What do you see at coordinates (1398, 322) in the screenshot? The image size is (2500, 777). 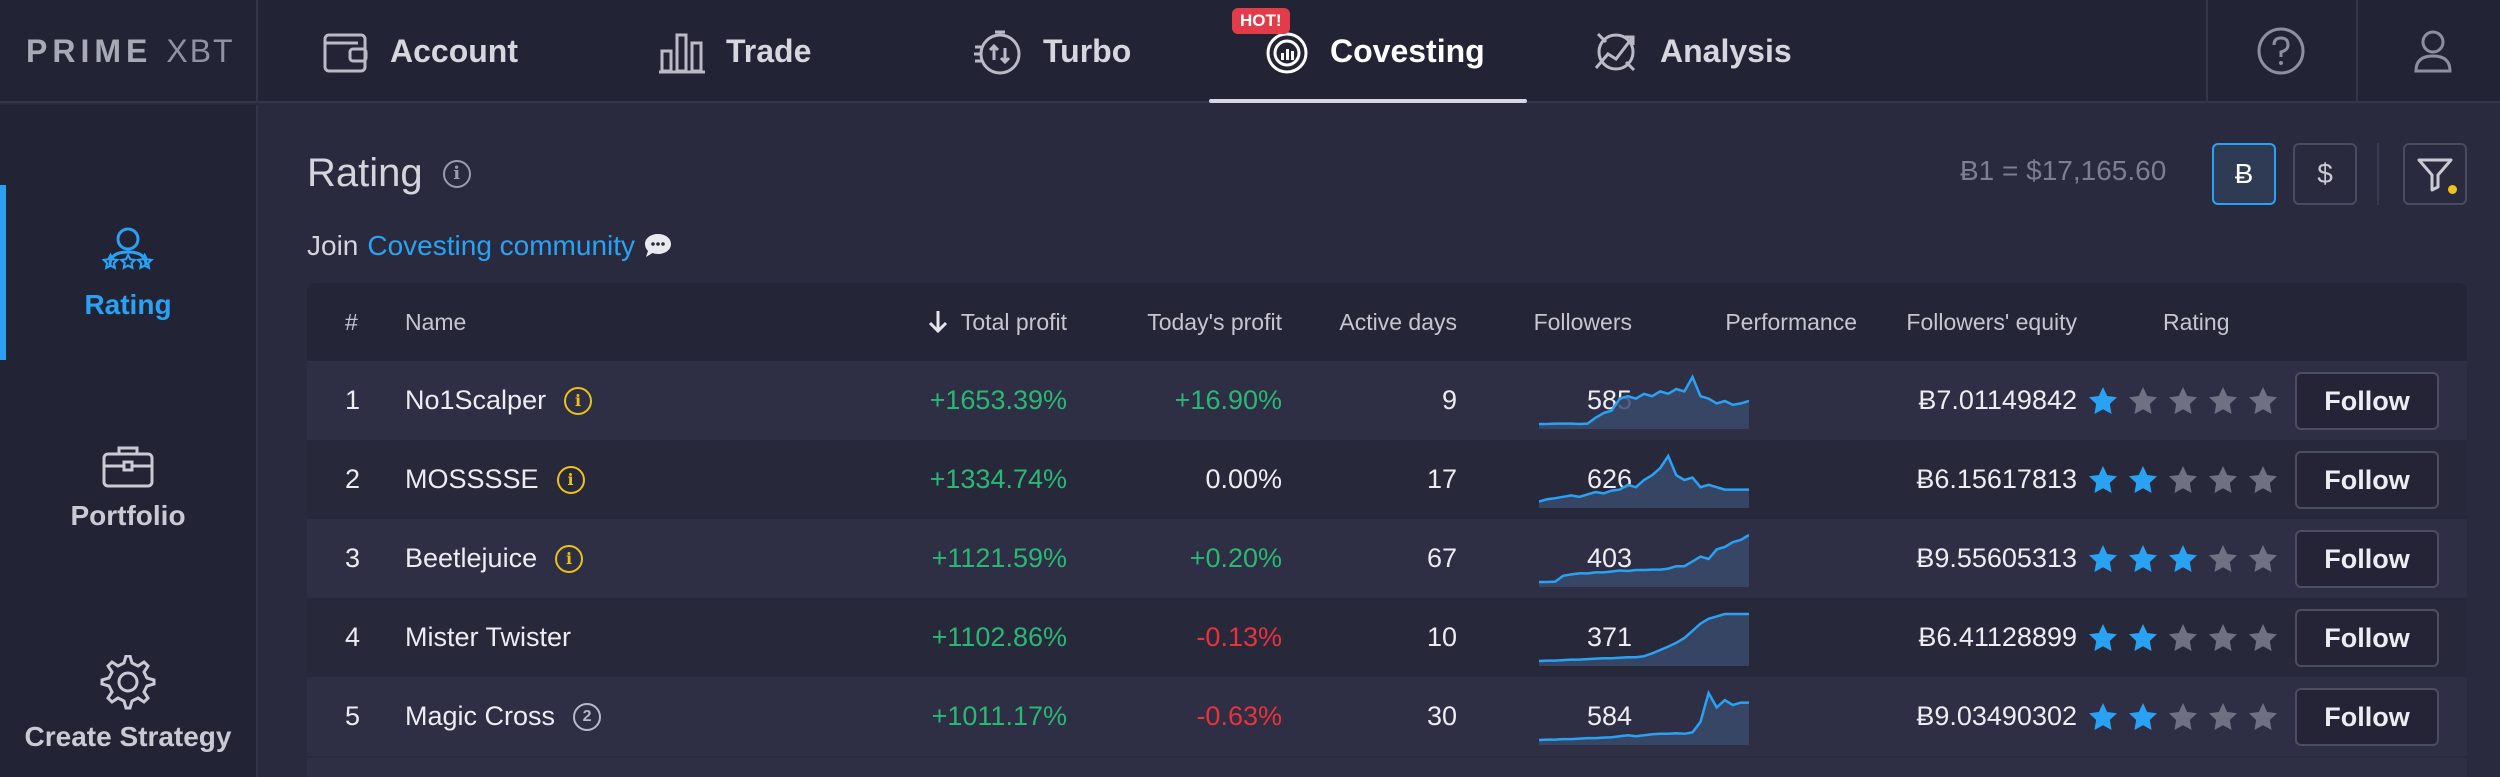 I see `col-active-days: Active days` at bounding box center [1398, 322].